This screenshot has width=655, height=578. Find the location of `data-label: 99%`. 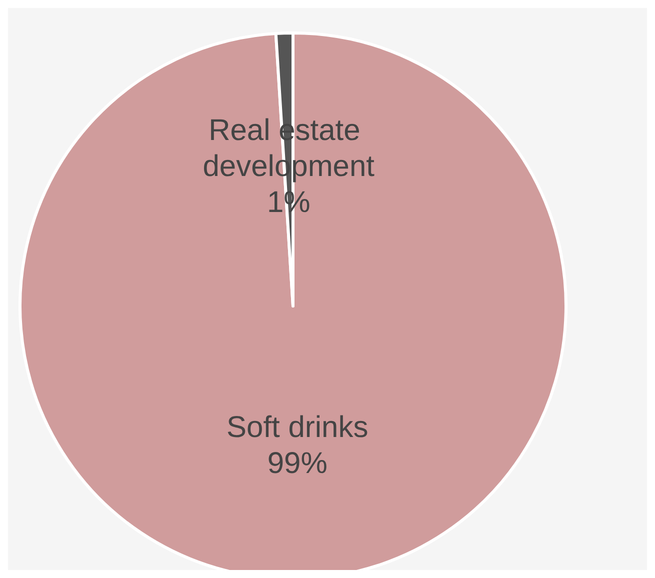

data-label: 99% is located at coordinates (297, 463).